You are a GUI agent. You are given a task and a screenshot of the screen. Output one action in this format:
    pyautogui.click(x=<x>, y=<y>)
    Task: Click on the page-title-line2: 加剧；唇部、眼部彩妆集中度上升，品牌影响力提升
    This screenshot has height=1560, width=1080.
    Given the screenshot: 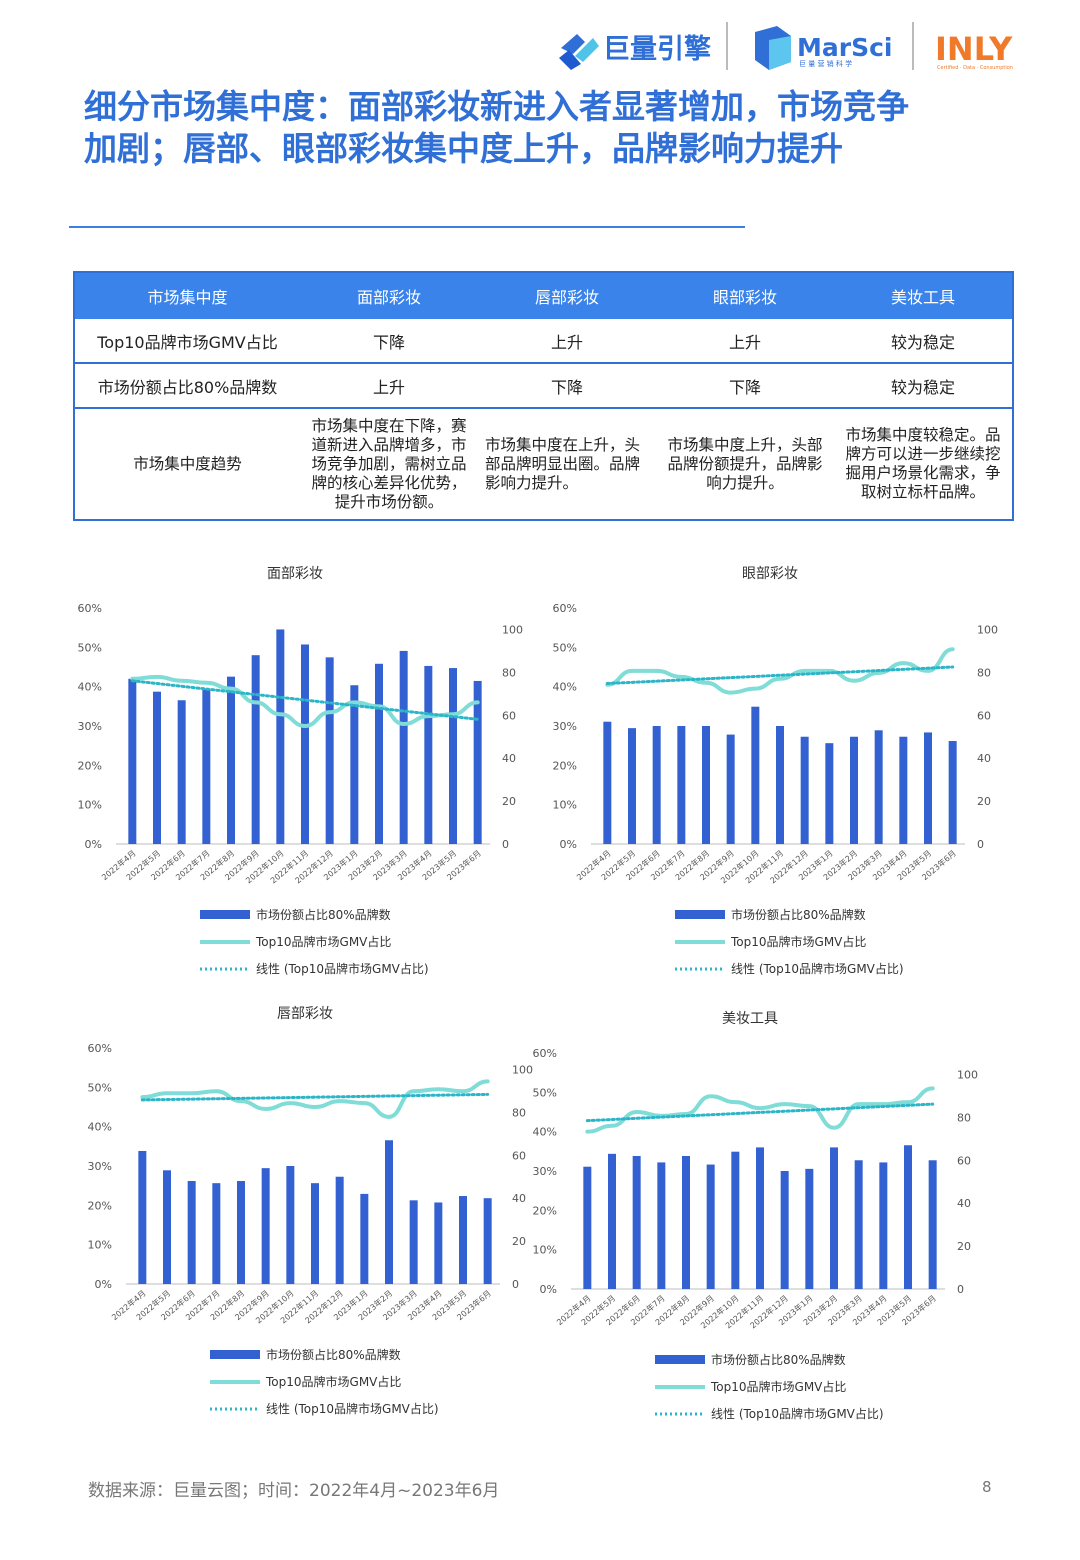 What is the action you would take?
    pyautogui.click(x=463, y=148)
    